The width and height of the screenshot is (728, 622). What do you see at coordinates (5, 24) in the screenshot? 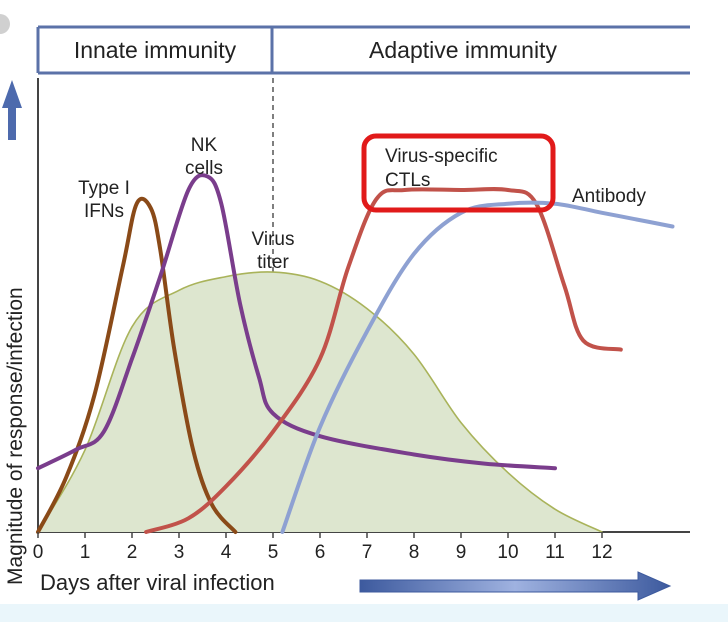
I see `corner-marker` at bounding box center [5, 24].